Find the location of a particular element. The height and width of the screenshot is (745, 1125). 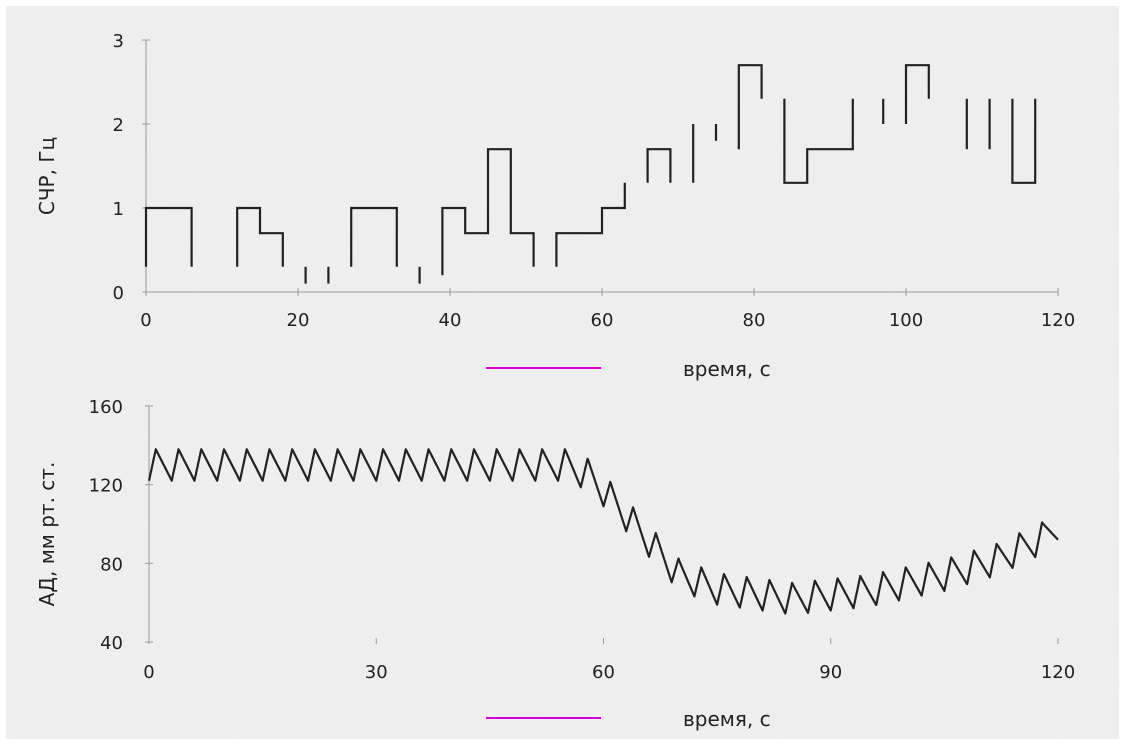

top-y-axis-title: СЧР, Гц is located at coordinates (47, 176).